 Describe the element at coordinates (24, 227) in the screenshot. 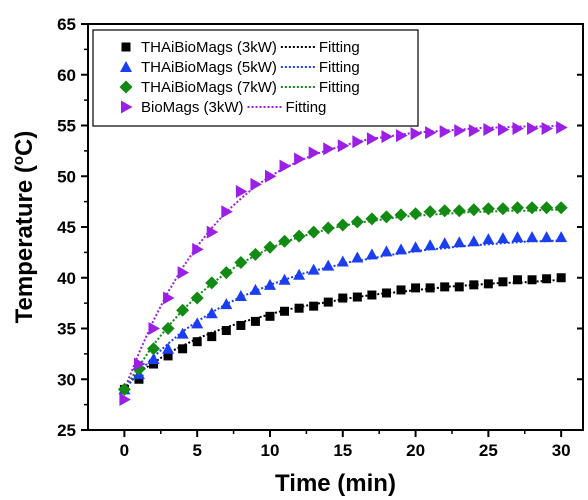

I see `y-axis-title: Temperature (oC)` at that location.